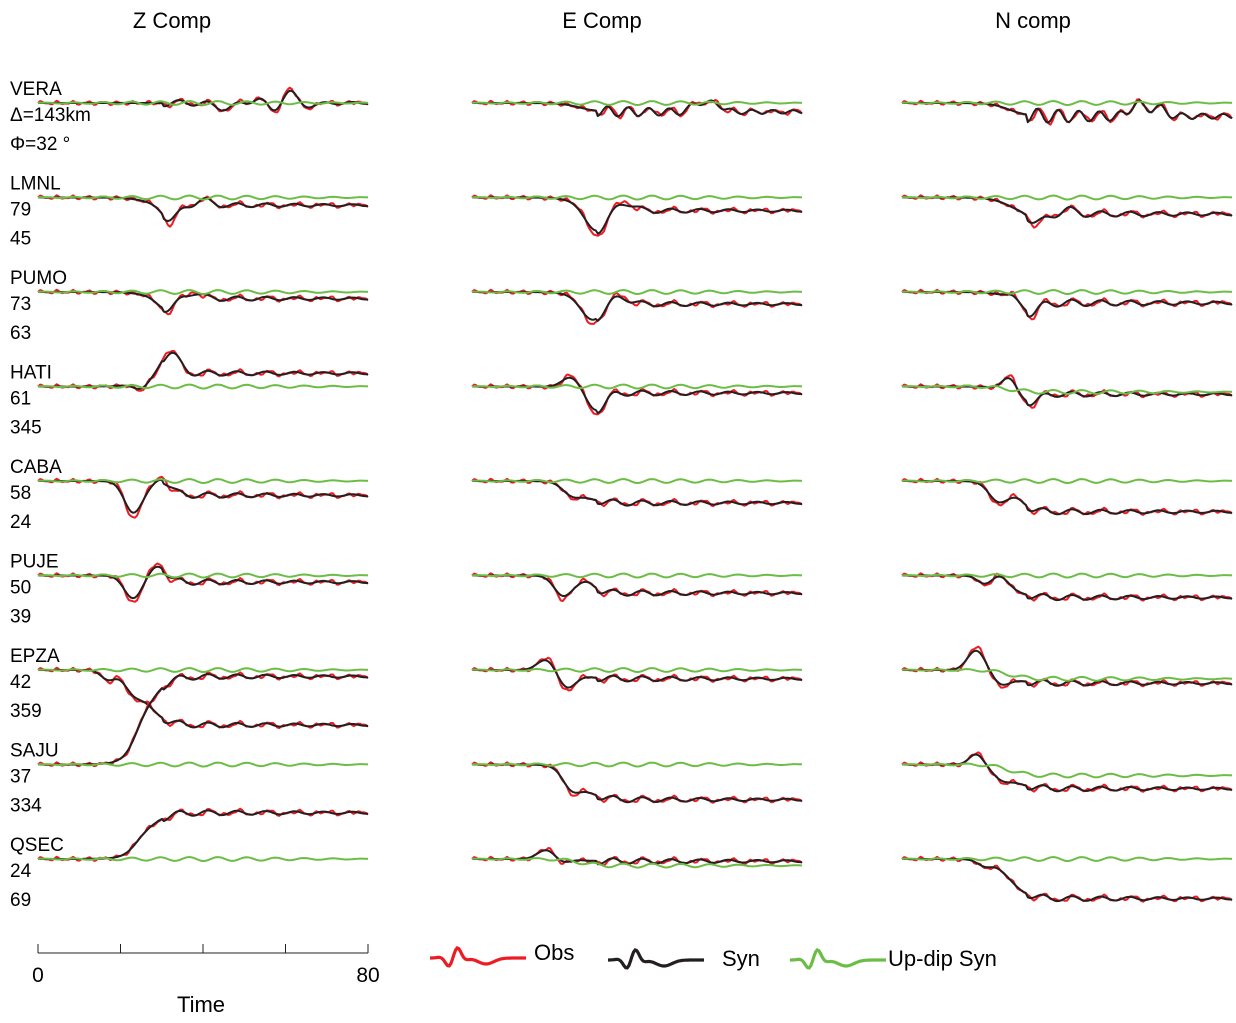 The height and width of the screenshot is (1023, 1236). I want to click on trace-syn-epza-n, so click(1067, 668).